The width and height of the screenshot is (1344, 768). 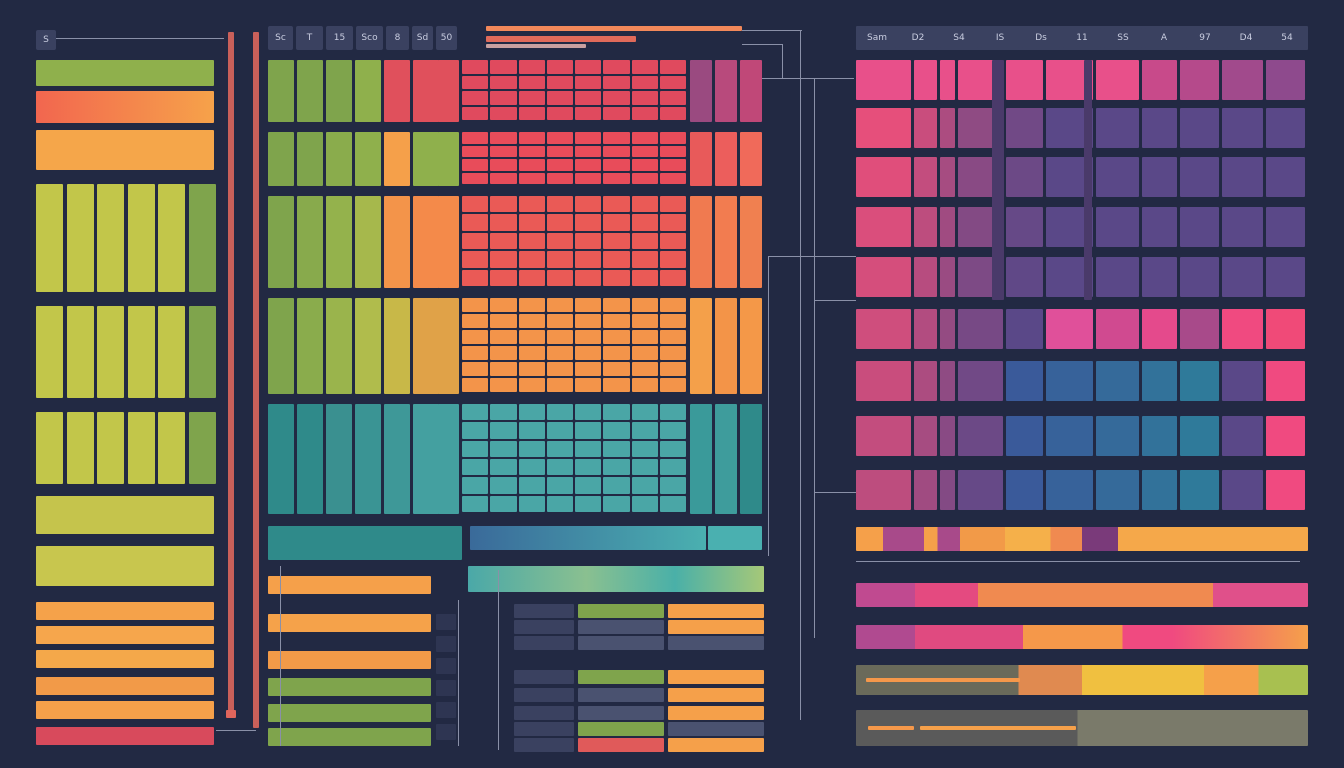 What do you see at coordinates (1082, 38) in the screenshot?
I see `header-cell: 11` at bounding box center [1082, 38].